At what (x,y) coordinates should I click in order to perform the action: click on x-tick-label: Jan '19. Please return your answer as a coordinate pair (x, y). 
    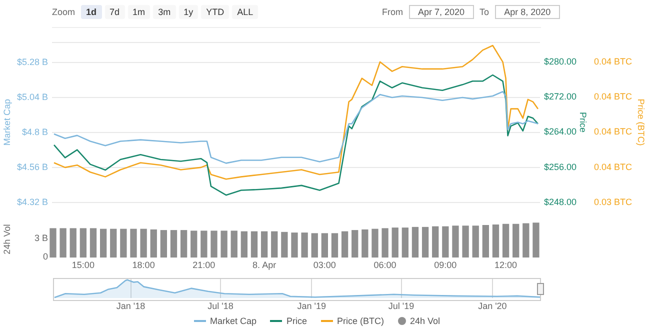
    Looking at the image, I should click on (311, 306).